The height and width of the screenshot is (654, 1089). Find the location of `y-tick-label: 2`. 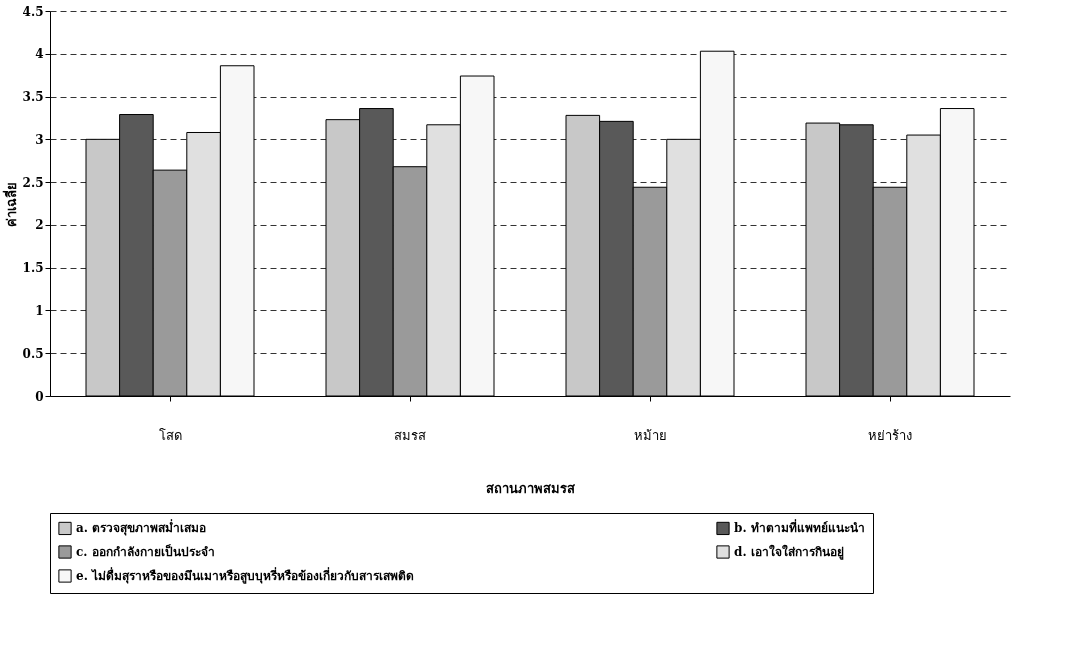

y-tick-label: 2 is located at coordinates (39, 225).